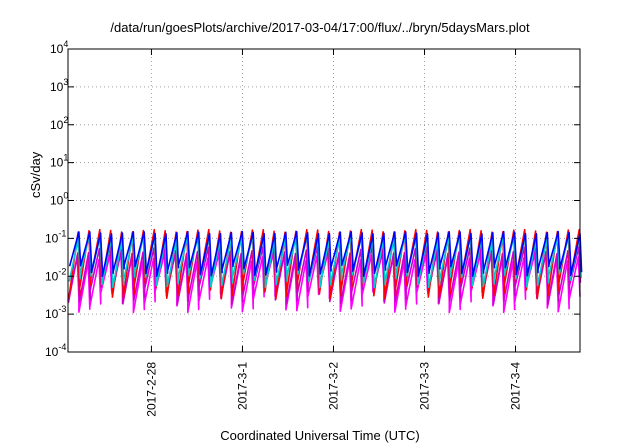 Image resolution: width=640 pixels, height=448 pixels. What do you see at coordinates (59, 123) in the screenshot?
I see `y-tick-label: 10²` at bounding box center [59, 123].